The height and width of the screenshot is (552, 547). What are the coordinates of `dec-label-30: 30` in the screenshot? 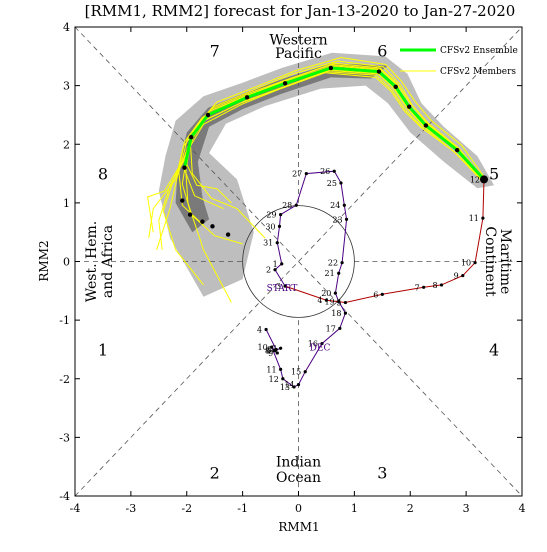 It's located at (270, 226).